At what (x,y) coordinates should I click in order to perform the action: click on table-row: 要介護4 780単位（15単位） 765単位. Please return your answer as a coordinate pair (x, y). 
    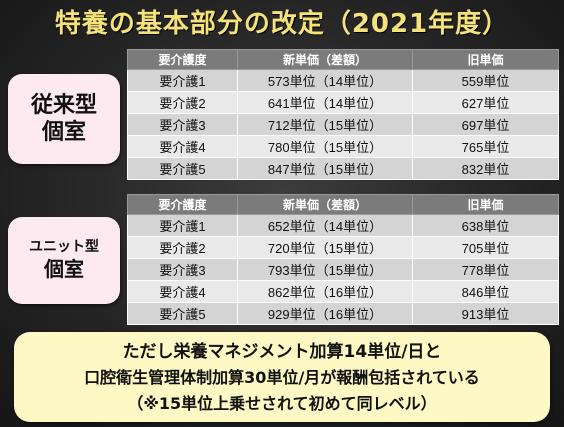
    Looking at the image, I should click on (343, 146).